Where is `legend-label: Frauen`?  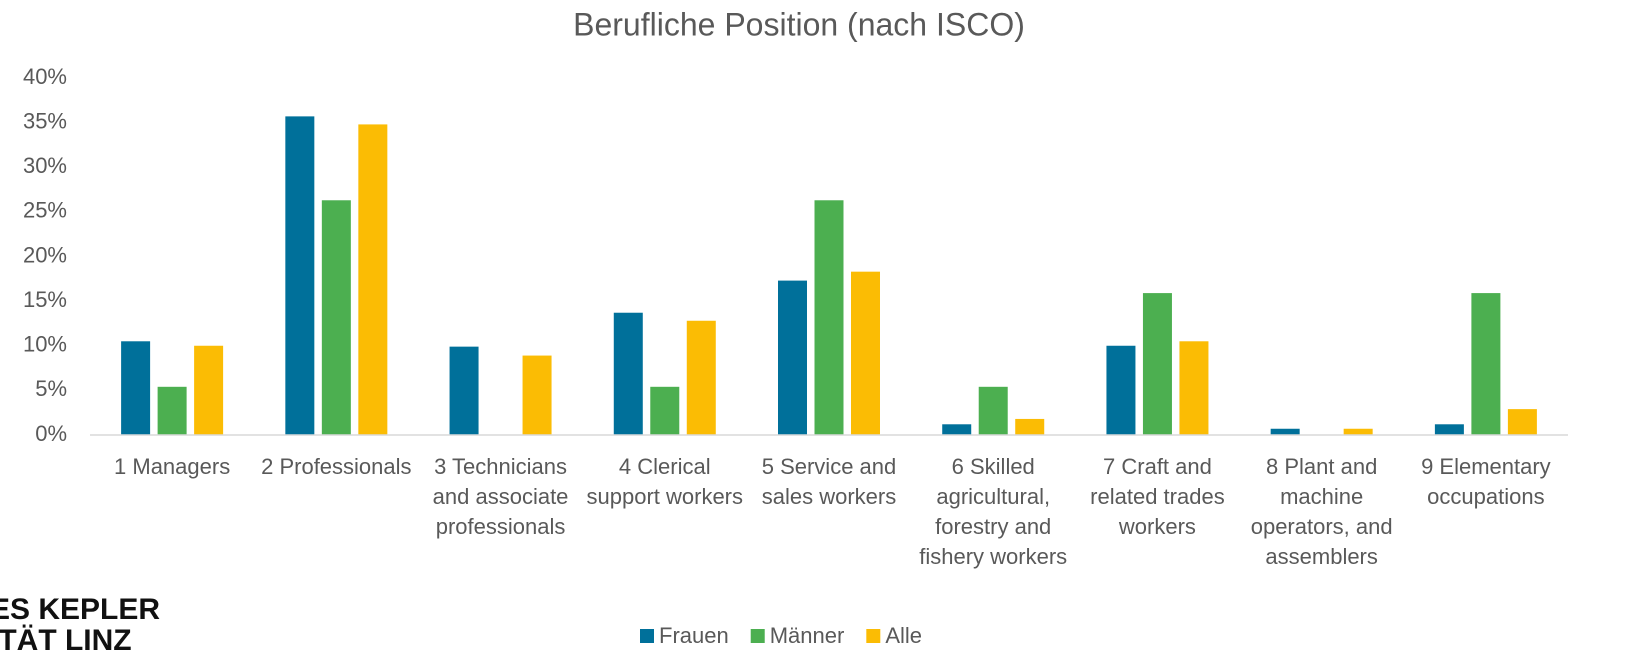
legend-label: Frauen is located at coordinates (694, 635).